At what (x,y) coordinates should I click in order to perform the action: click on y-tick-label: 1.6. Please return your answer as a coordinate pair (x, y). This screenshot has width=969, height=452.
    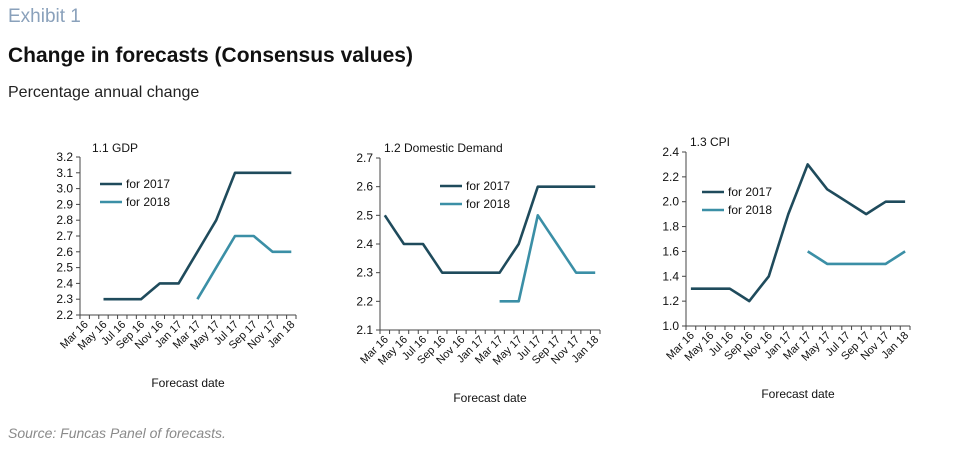
    Looking at the image, I should click on (670, 251).